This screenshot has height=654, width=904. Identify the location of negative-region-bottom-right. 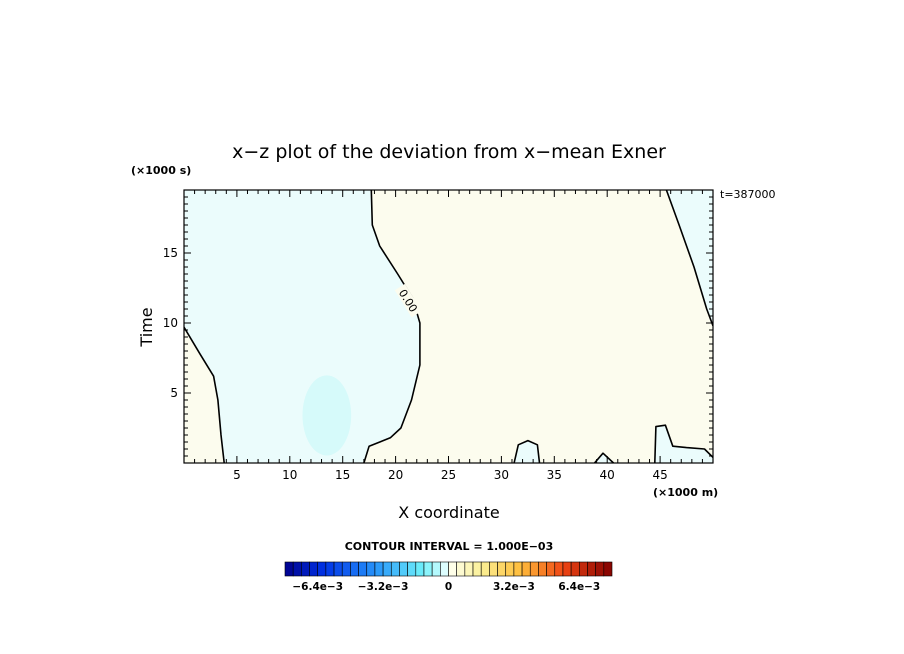
(683, 444).